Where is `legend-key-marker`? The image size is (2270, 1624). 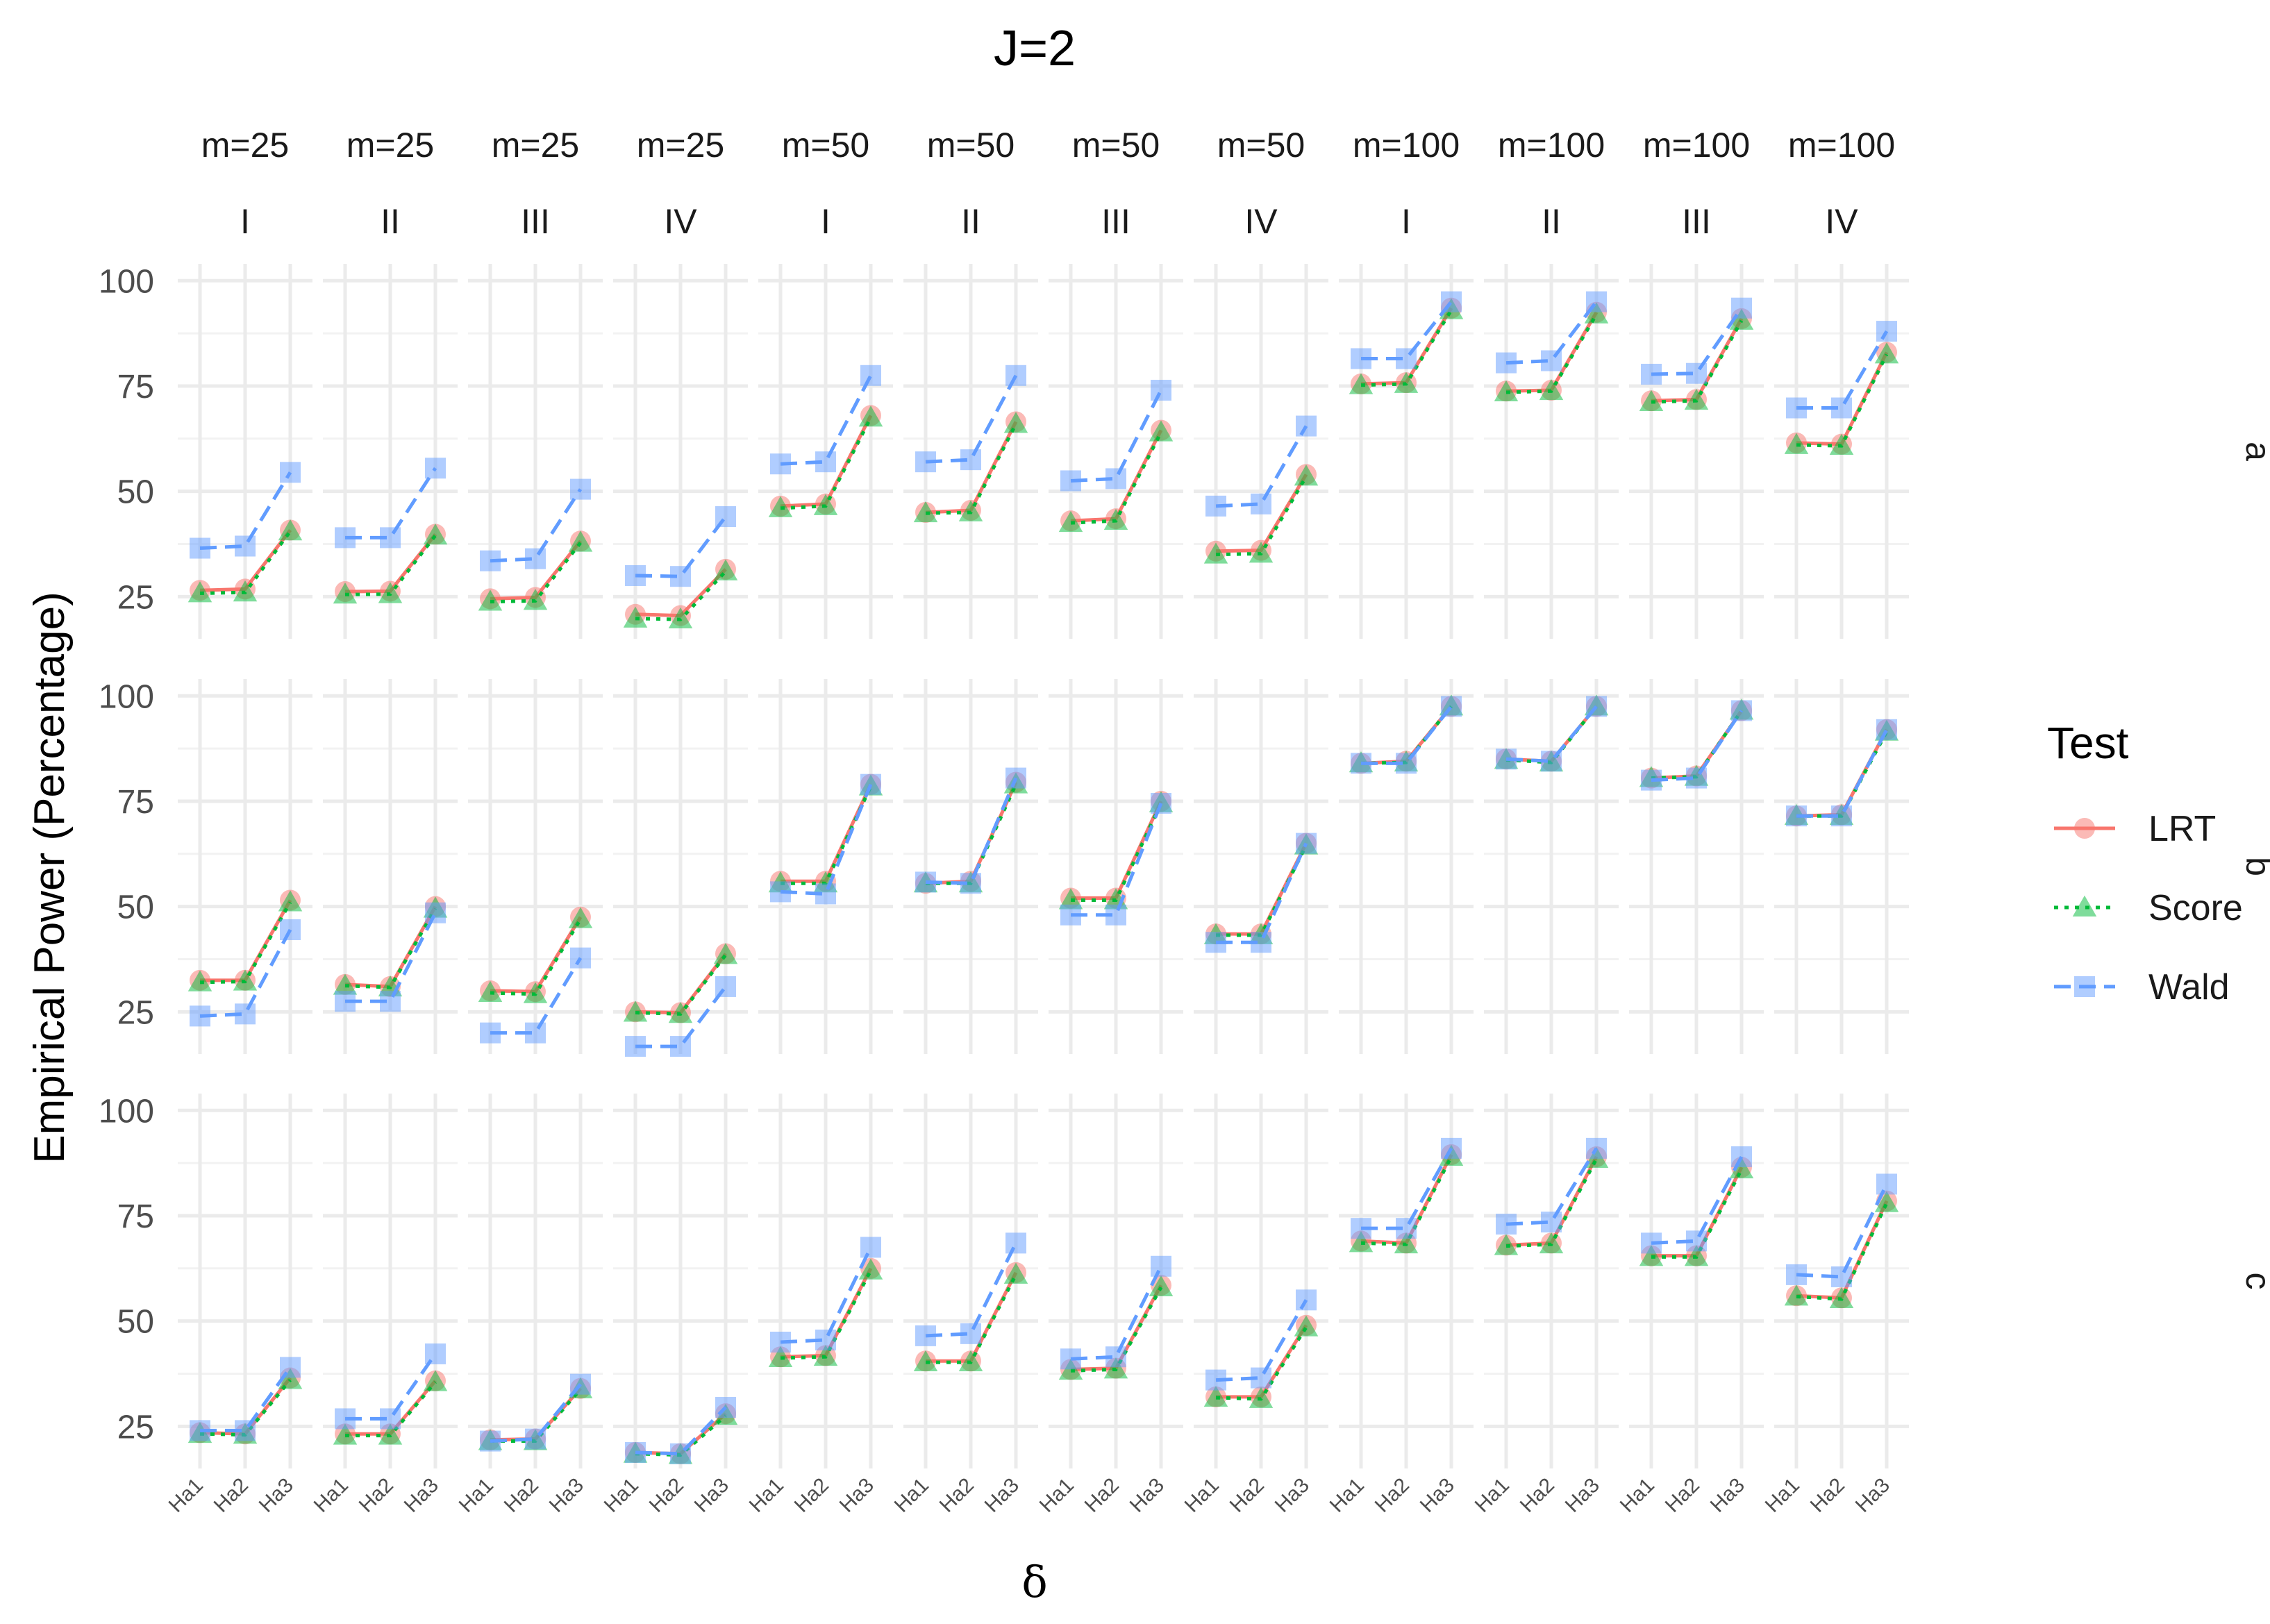 legend-key-marker is located at coordinates (2084, 829).